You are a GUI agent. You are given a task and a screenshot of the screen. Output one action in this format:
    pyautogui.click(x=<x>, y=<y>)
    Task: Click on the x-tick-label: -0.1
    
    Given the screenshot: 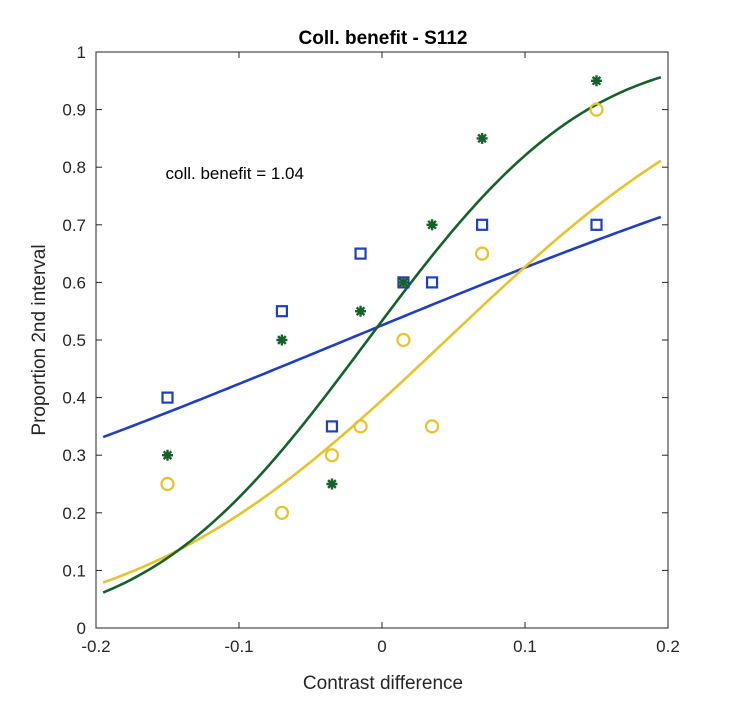 What is the action you would take?
    pyautogui.click(x=238, y=646)
    